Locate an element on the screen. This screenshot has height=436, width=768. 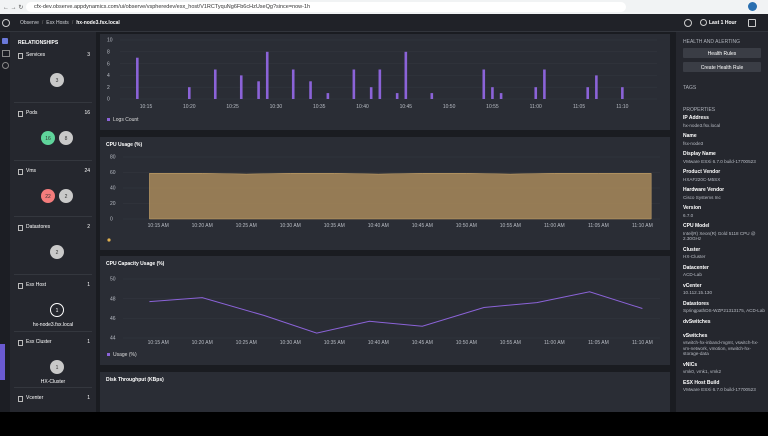
property-value: 6.7.0 is located at coordinates (688, 215).